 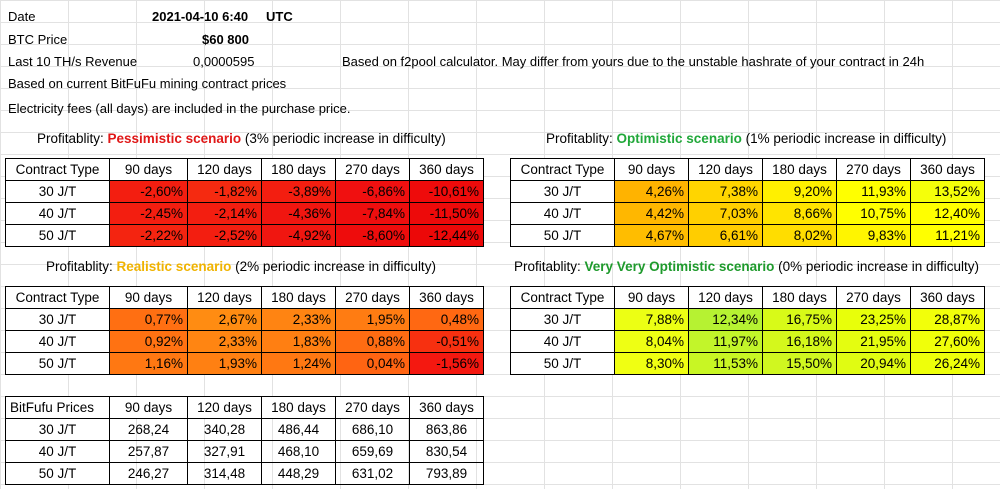 I want to click on table-cell: 15,50%, so click(x=799, y=363).